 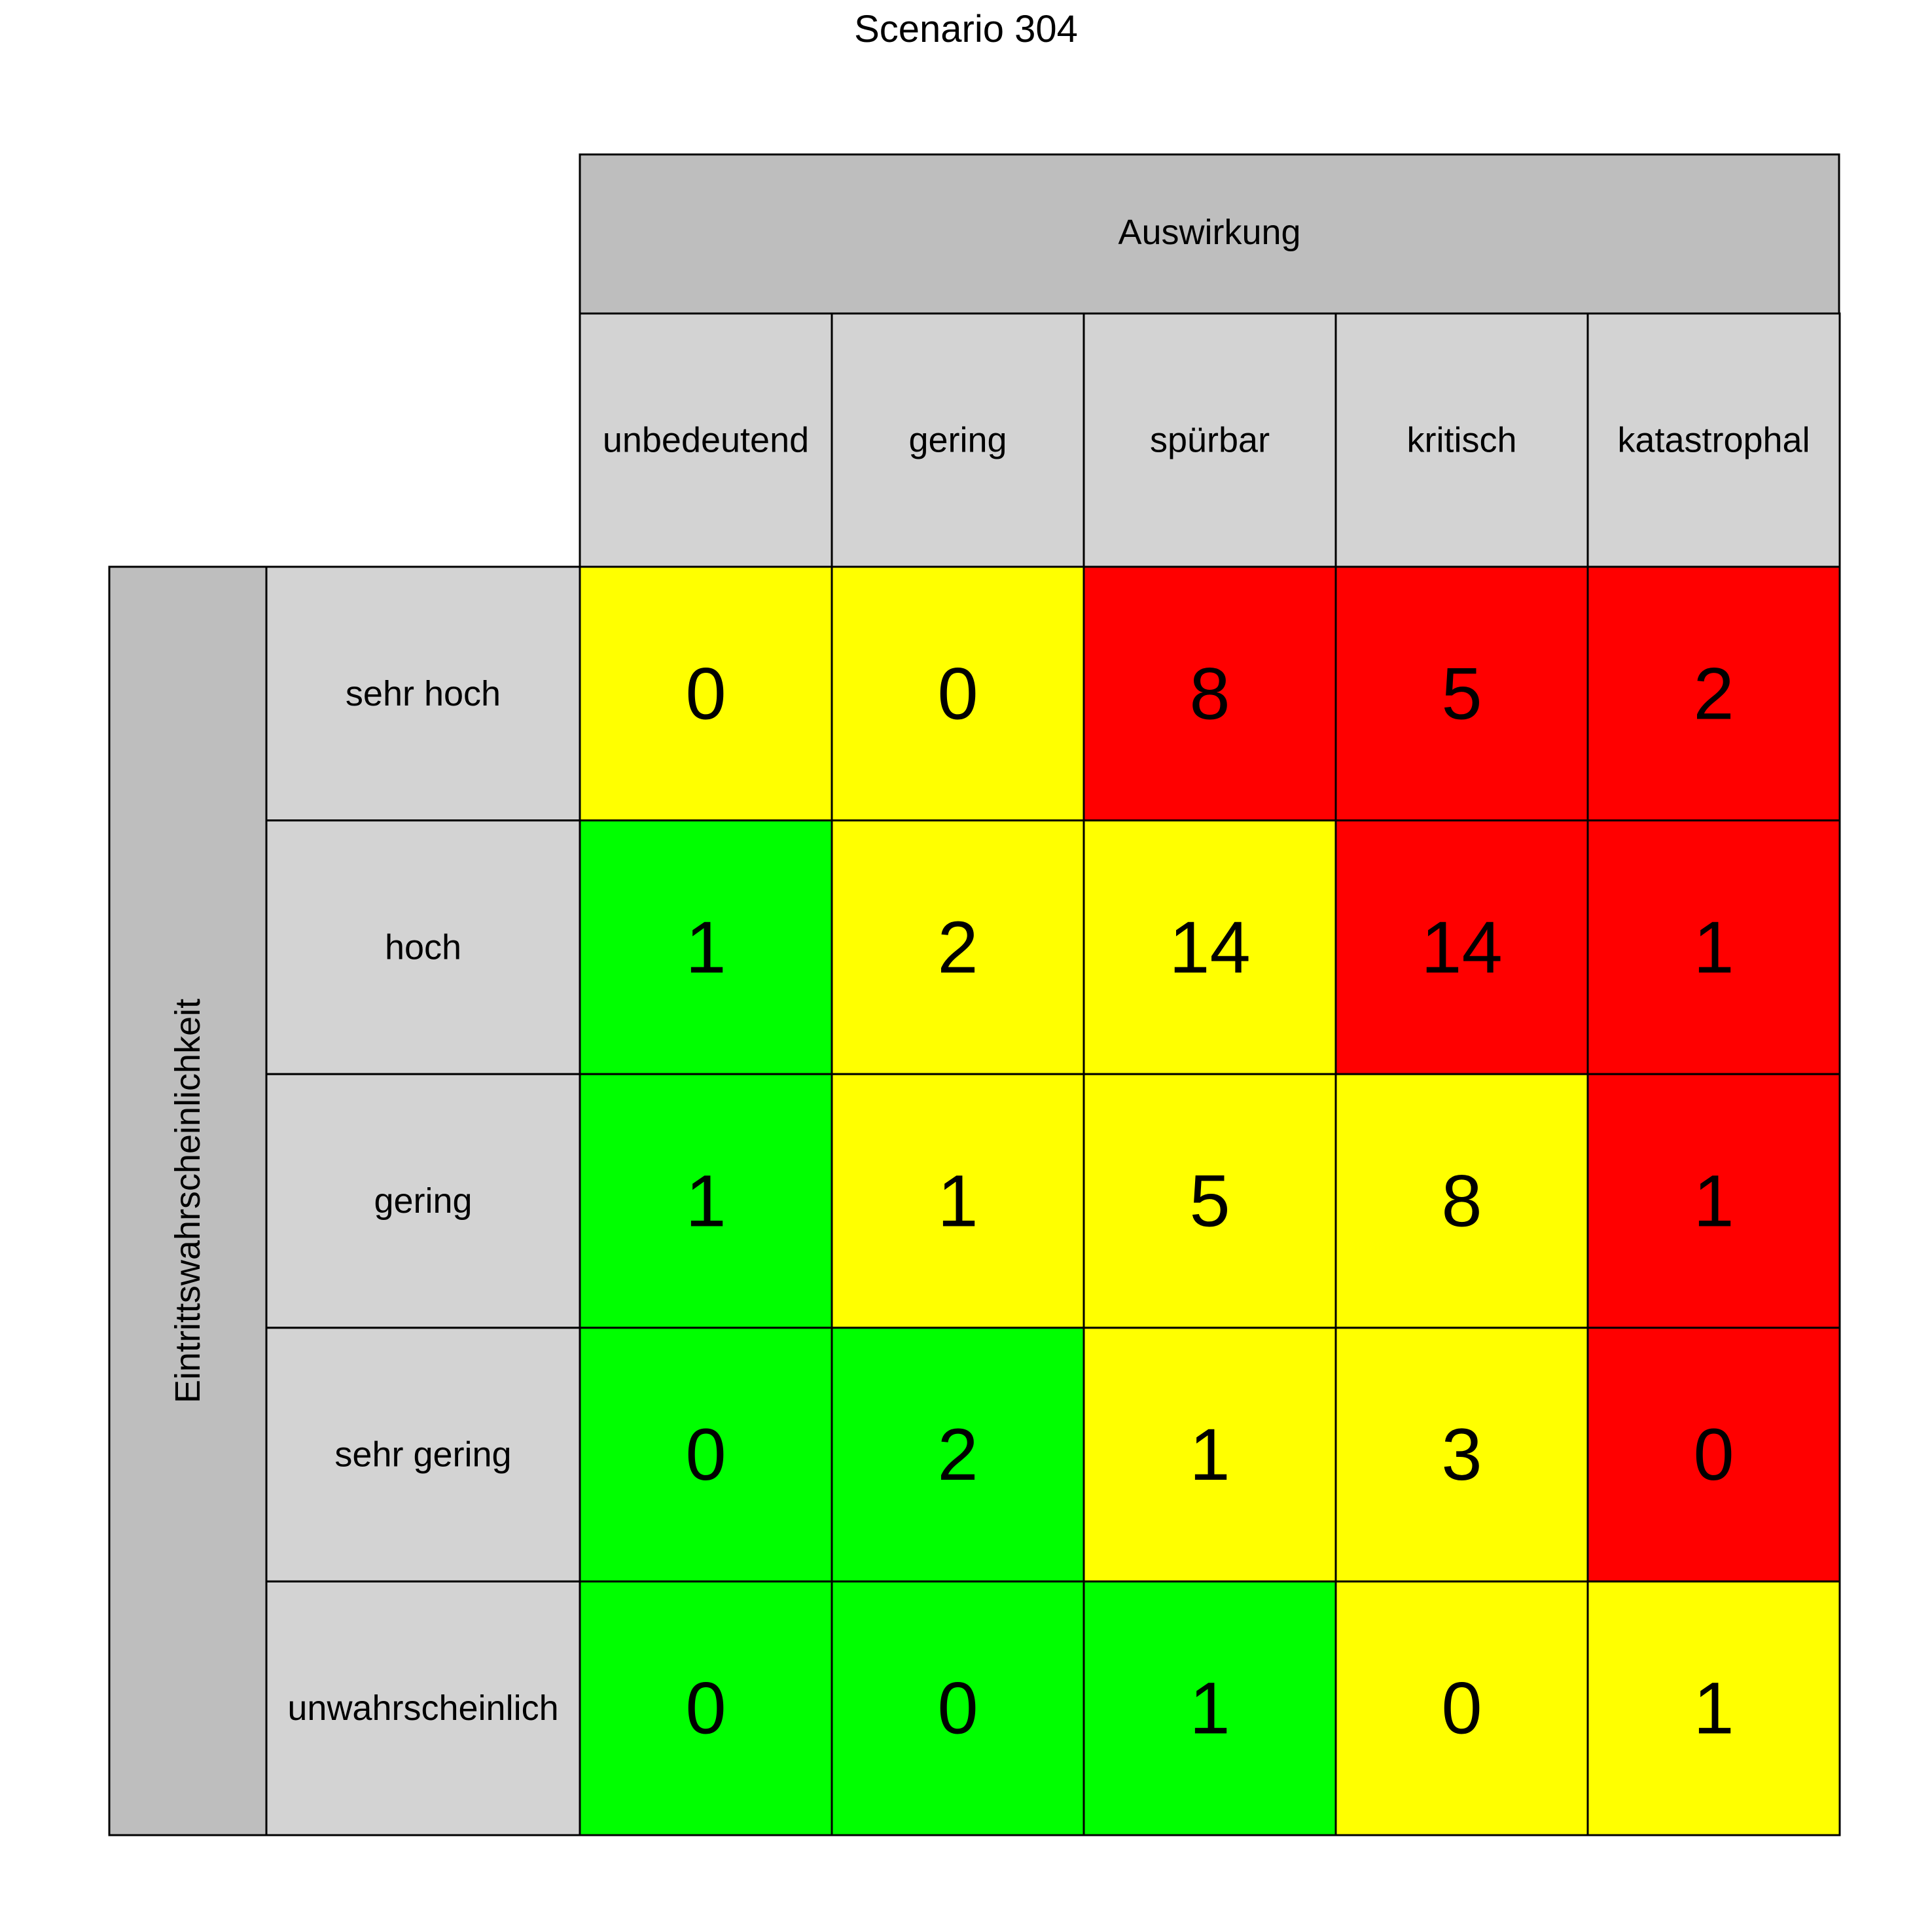 I want to click on row-header-label: unwahrscheinlich, so click(x=422, y=1708).